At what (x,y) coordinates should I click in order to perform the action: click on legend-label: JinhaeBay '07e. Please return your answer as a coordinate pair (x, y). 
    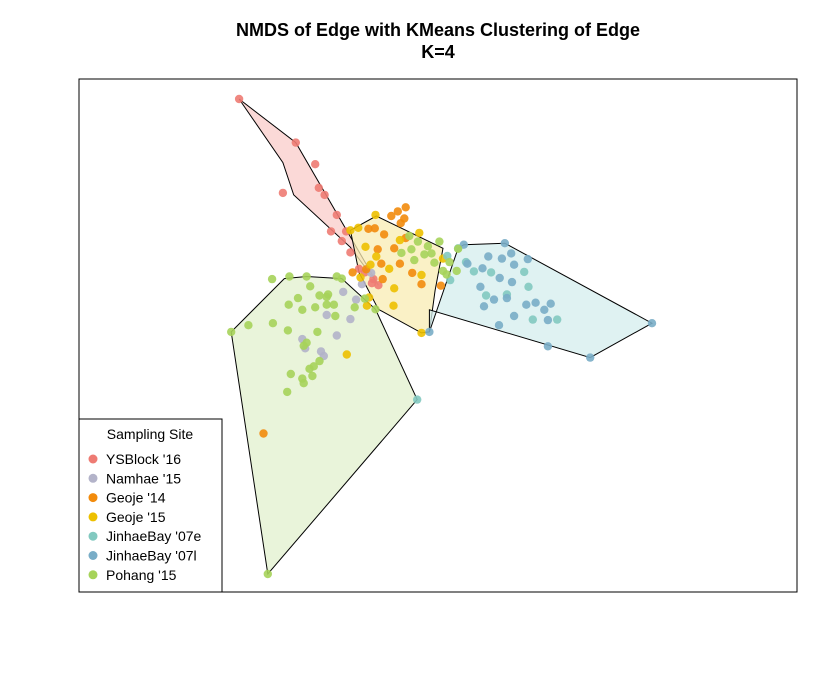
    Looking at the image, I should click on (154, 536).